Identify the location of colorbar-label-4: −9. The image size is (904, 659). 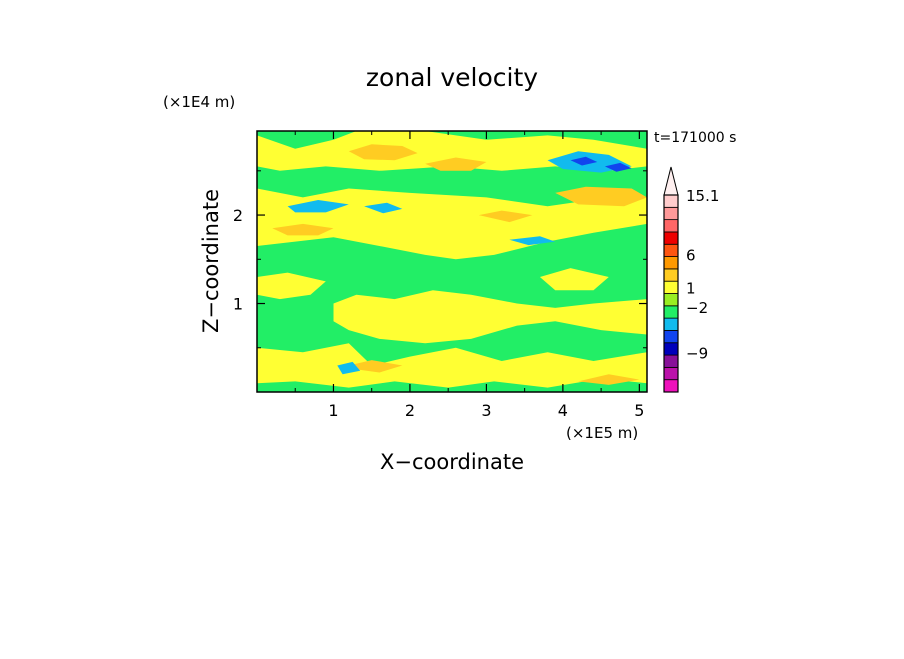
(697, 354).